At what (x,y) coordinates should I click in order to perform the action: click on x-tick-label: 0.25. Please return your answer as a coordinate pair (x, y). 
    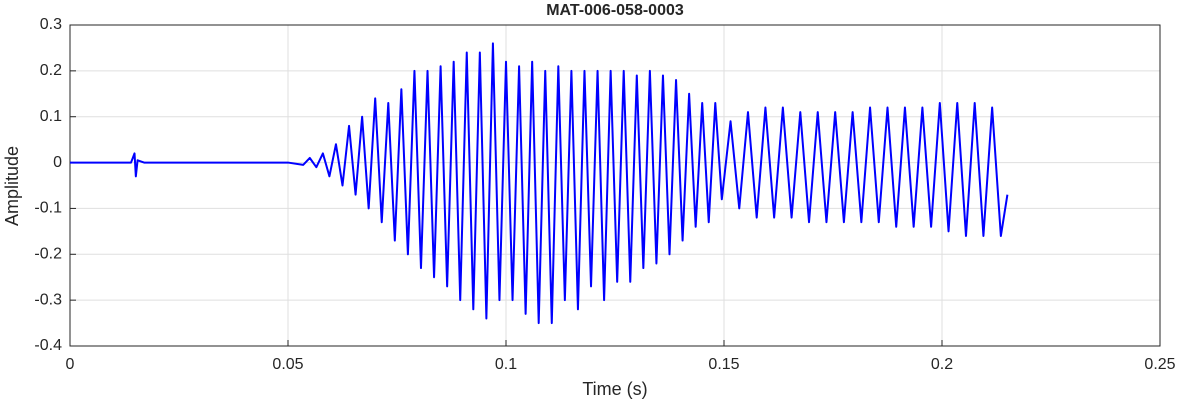
    Looking at the image, I should click on (1159, 364).